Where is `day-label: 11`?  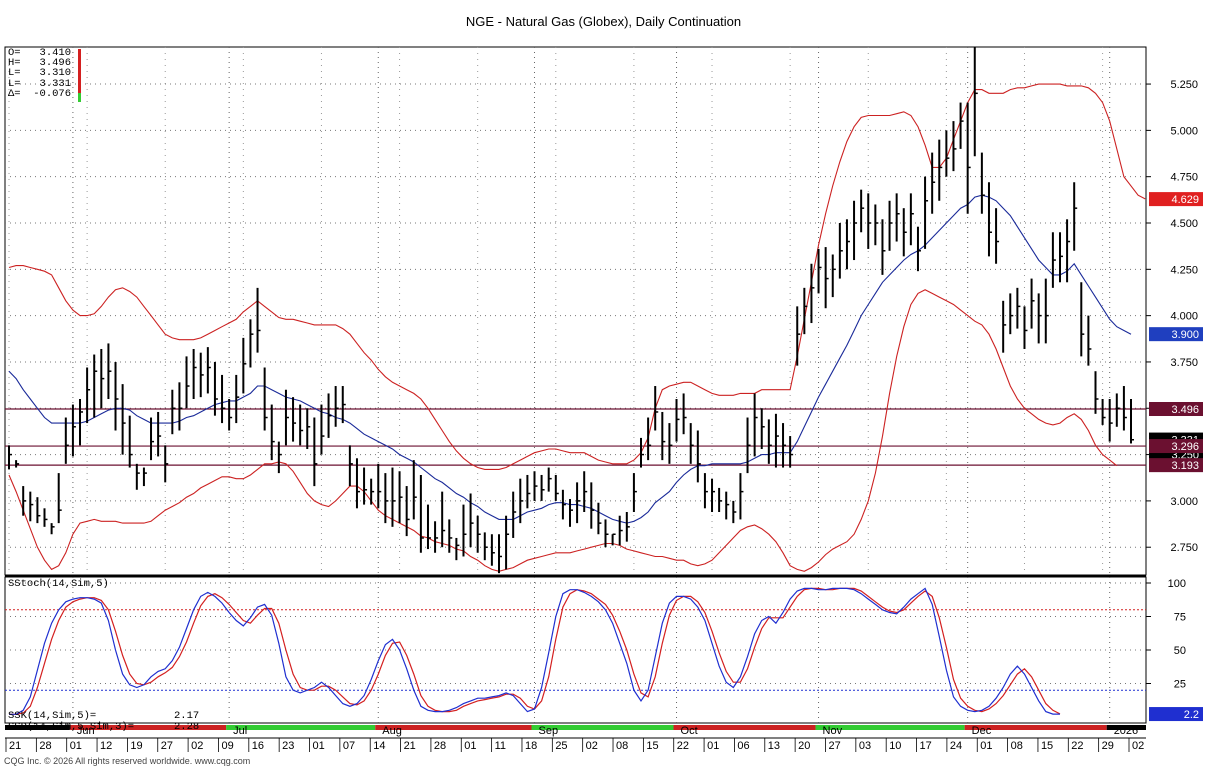
day-label: 11 is located at coordinates (500, 746).